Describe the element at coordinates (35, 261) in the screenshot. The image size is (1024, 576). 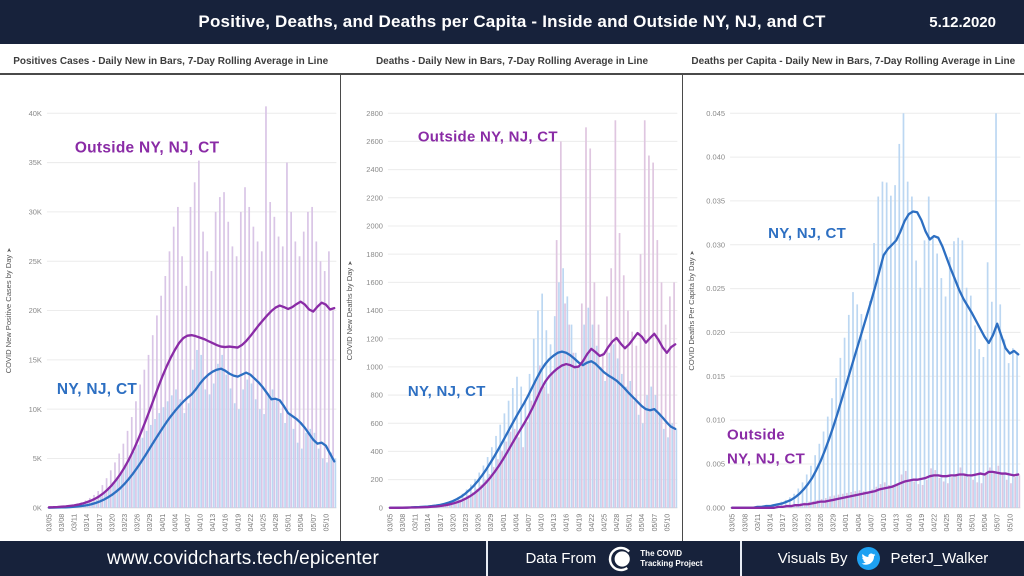
I see `svg-text: 25K` at that location.